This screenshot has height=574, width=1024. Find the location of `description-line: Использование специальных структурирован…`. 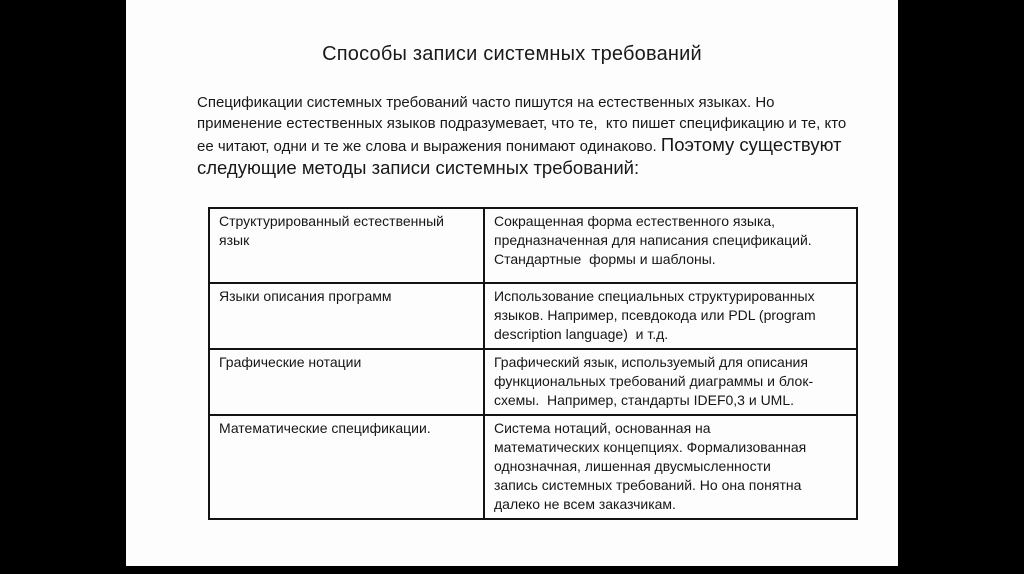

description-line: Использование специальных структурирован… is located at coordinates (654, 296).